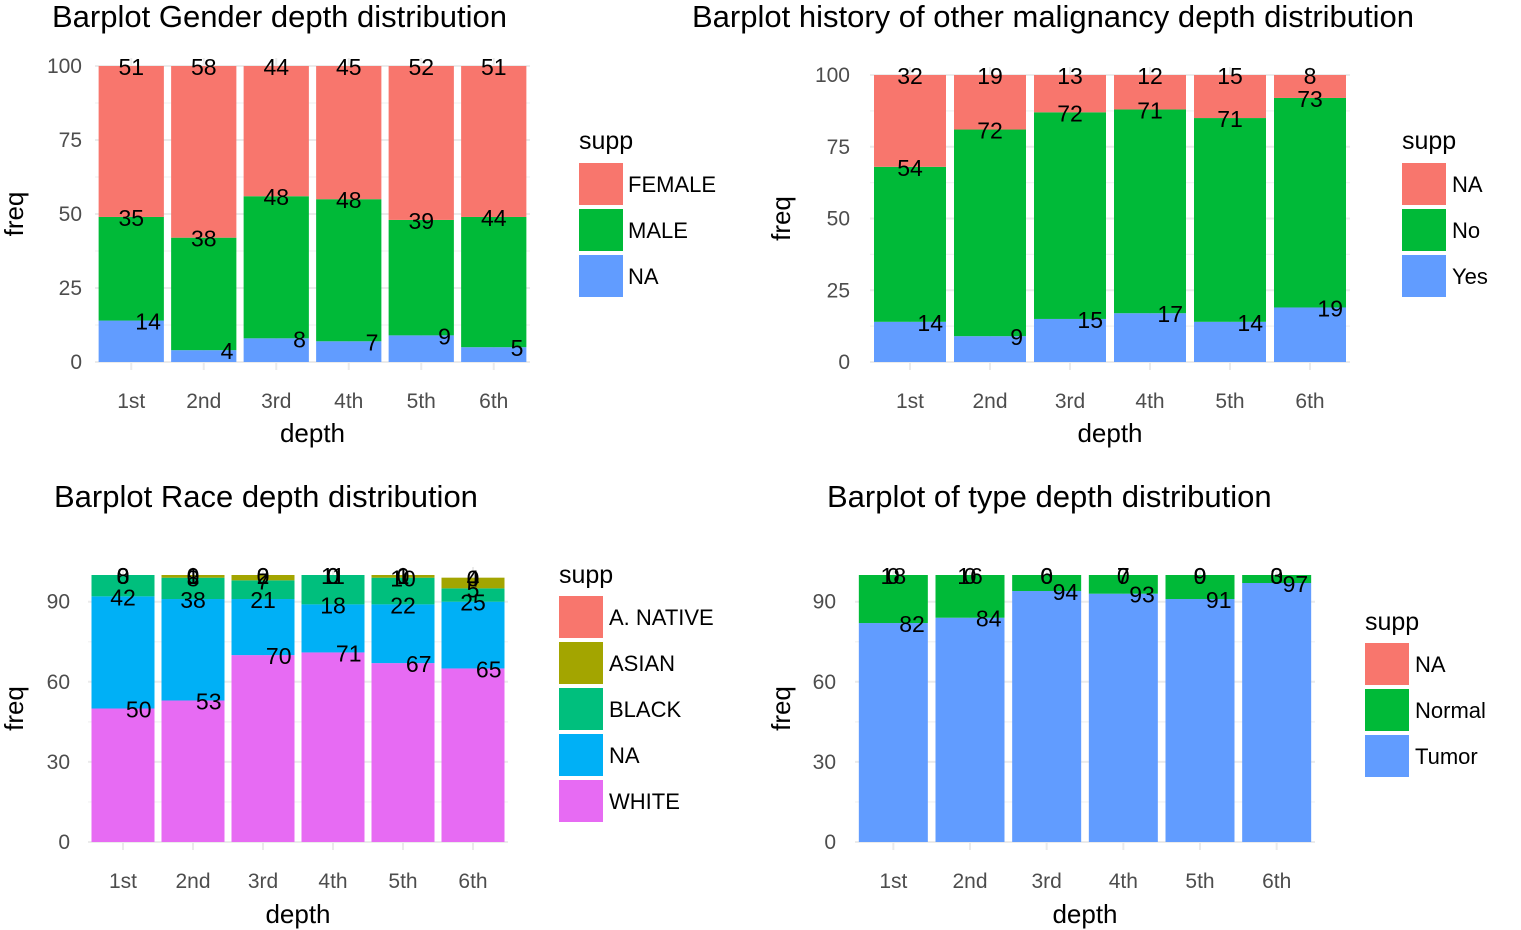  Describe the element at coordinates (1296, 584) in the screenshot. I see `bar-value-label: 97` at that location.